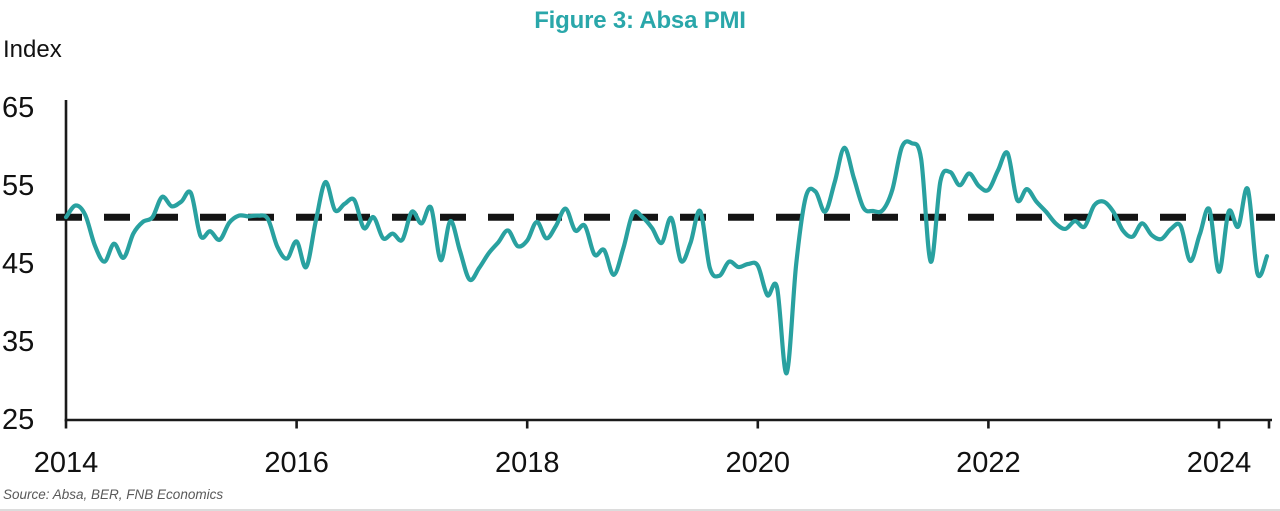  Describe the element at coordinates (988, 463) in the screenshot. I see `x-tick-label: 2022` at that location.